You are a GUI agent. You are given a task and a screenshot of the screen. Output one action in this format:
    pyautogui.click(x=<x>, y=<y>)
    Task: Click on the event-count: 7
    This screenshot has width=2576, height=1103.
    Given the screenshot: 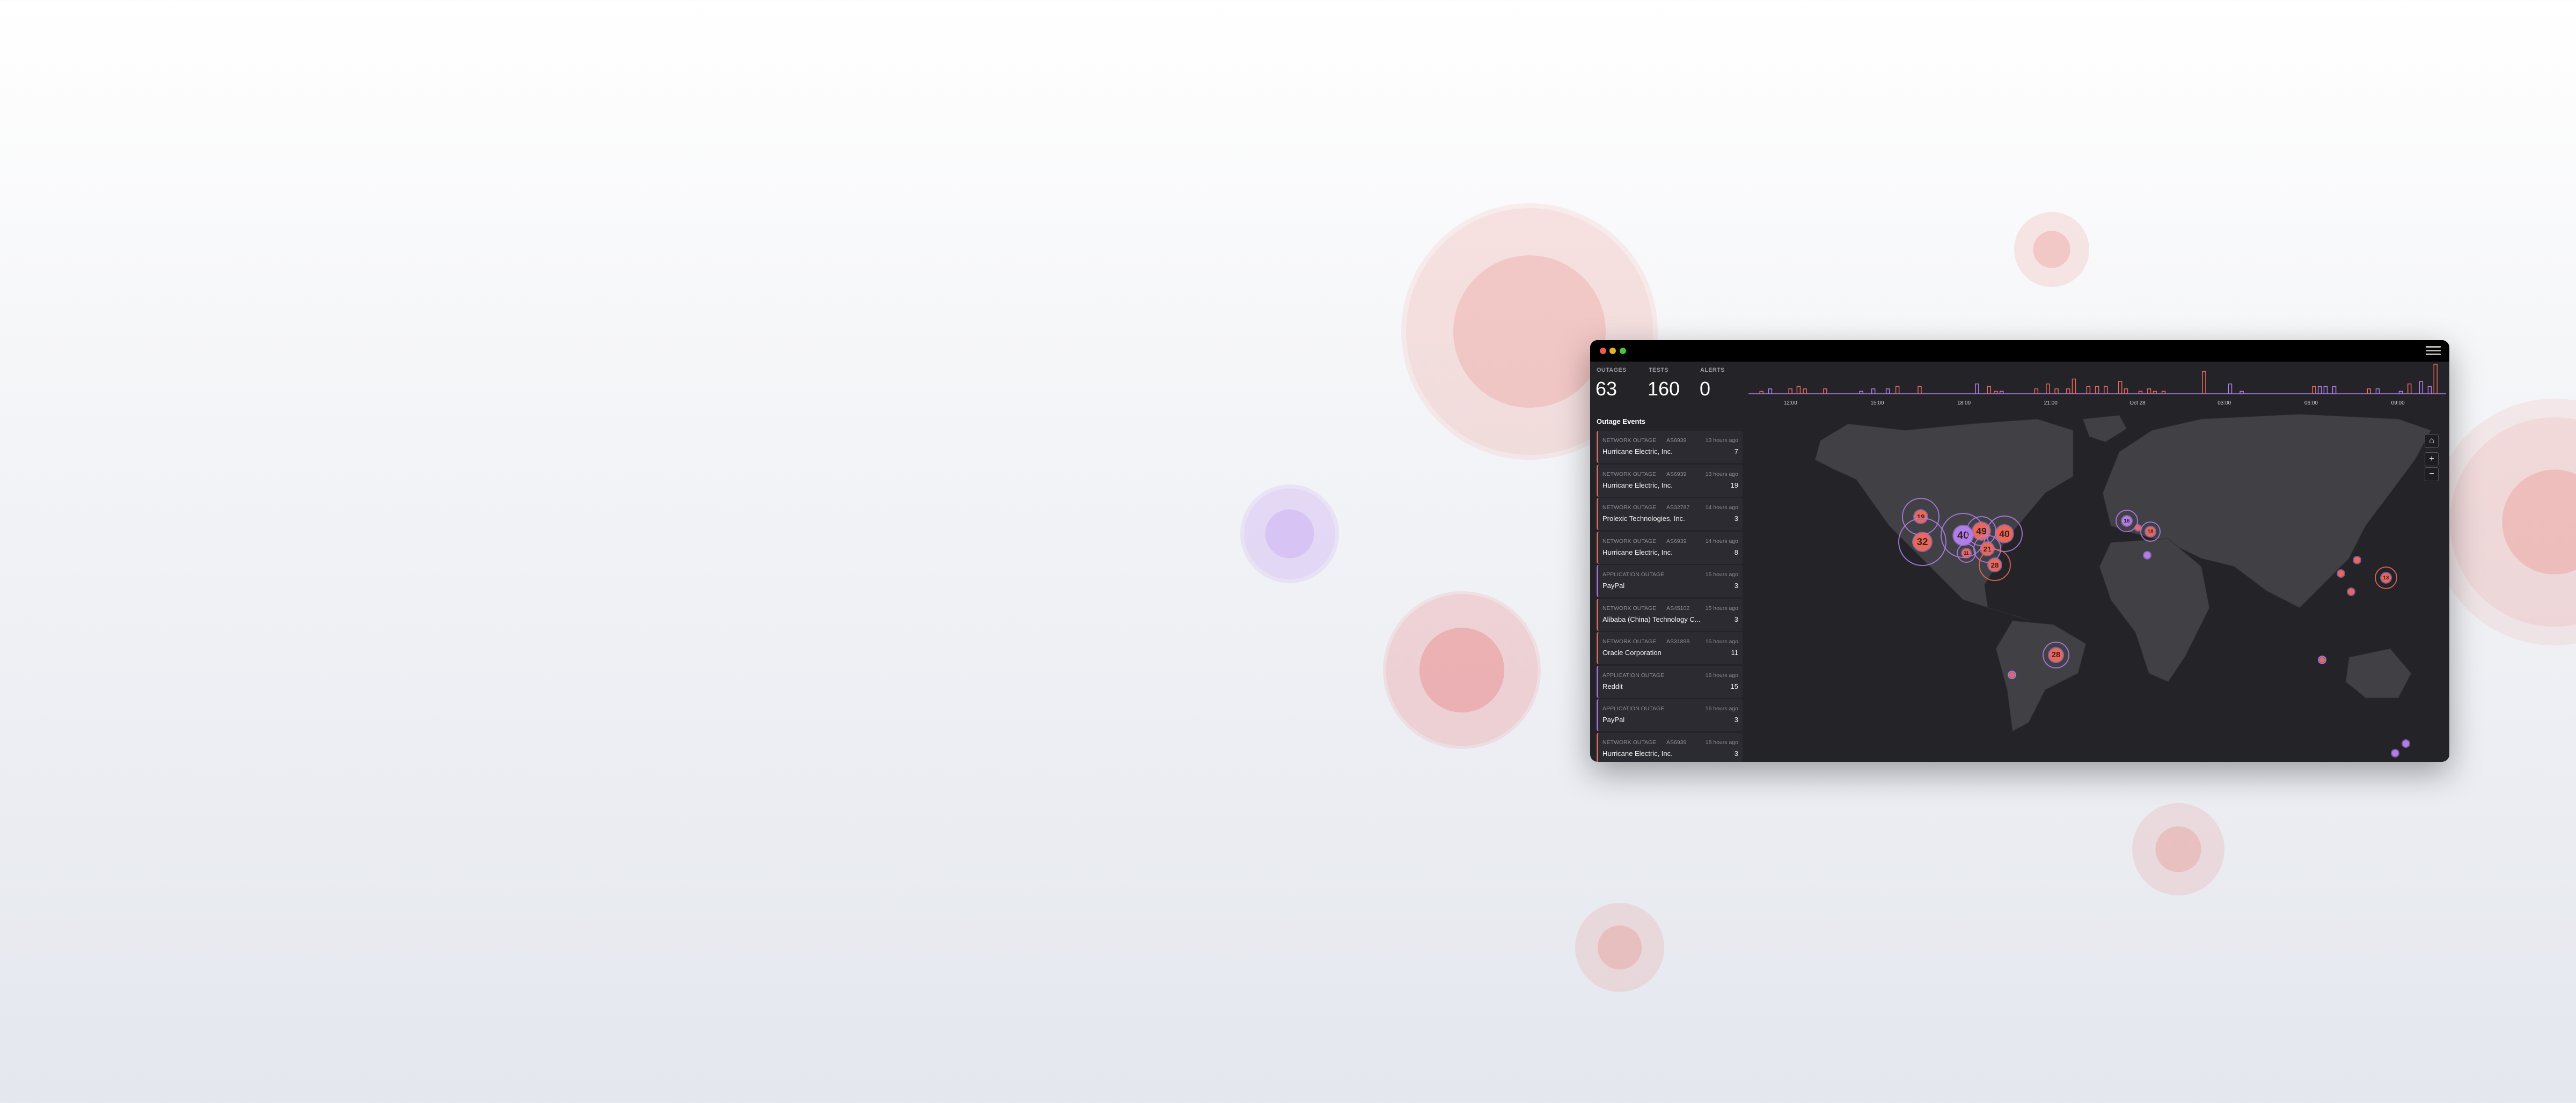 What is the action you would take?
    pyautogui.click(x=1736, y=451)
    